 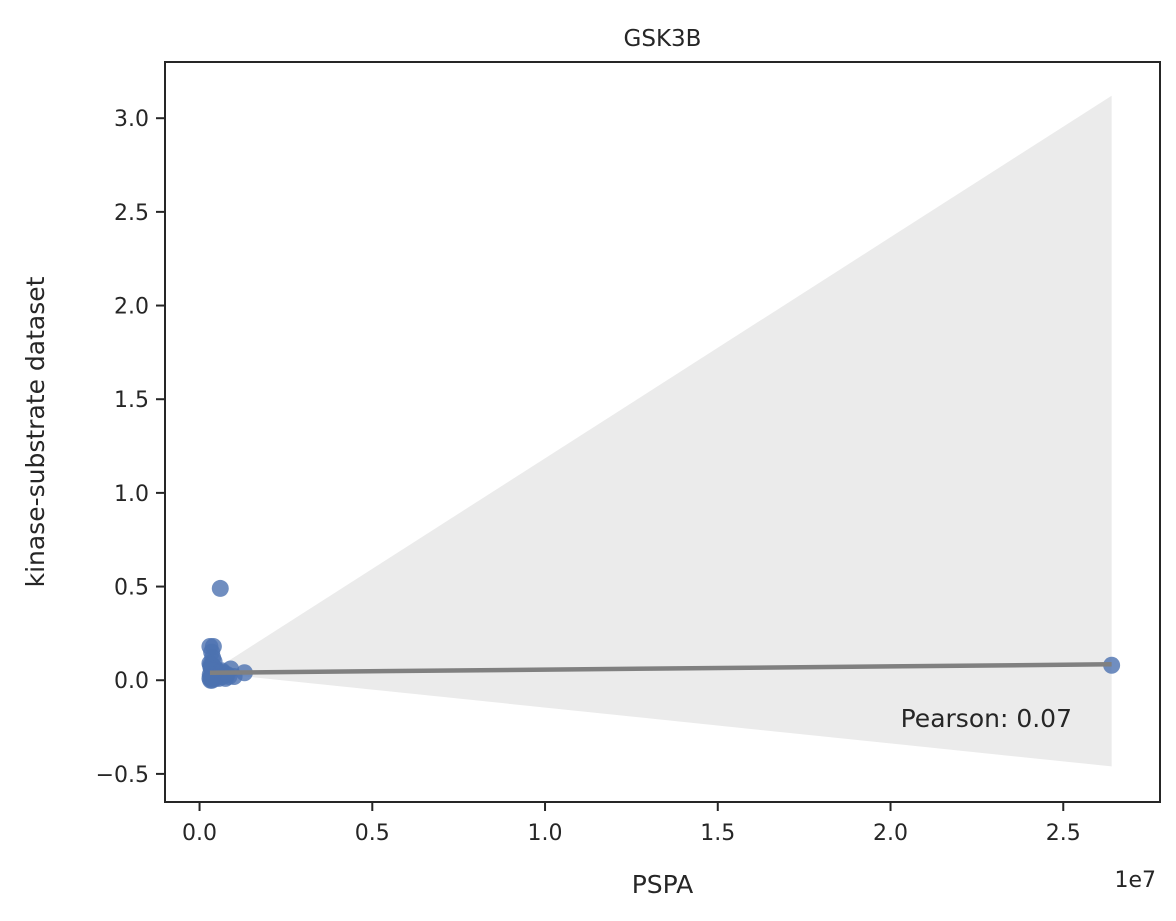 I want to click on y-tick-label: 2.5, so click(x=131, y=213).